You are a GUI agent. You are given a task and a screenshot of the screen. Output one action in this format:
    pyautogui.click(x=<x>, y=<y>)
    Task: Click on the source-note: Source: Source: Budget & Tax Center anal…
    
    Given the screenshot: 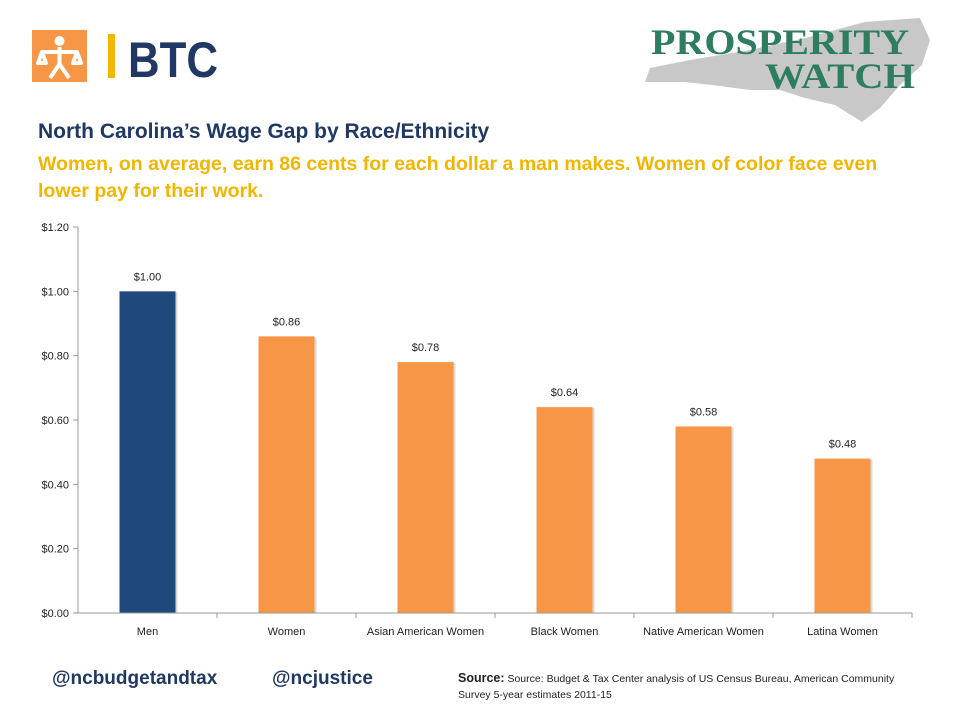 What is the action you would take?
    pyautogui.click(x=693, y=686)
    